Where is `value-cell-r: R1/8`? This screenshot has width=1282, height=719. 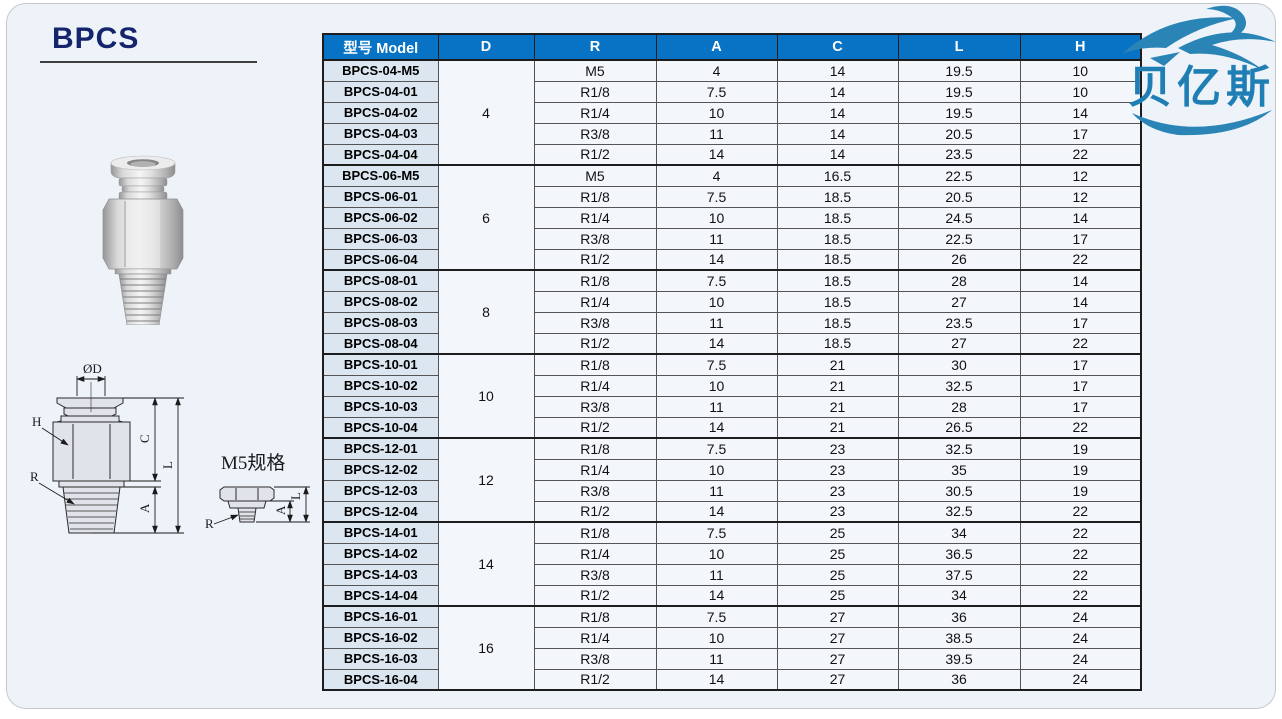 value-cell-r: R1/8 is located at coordinates (595, 616).